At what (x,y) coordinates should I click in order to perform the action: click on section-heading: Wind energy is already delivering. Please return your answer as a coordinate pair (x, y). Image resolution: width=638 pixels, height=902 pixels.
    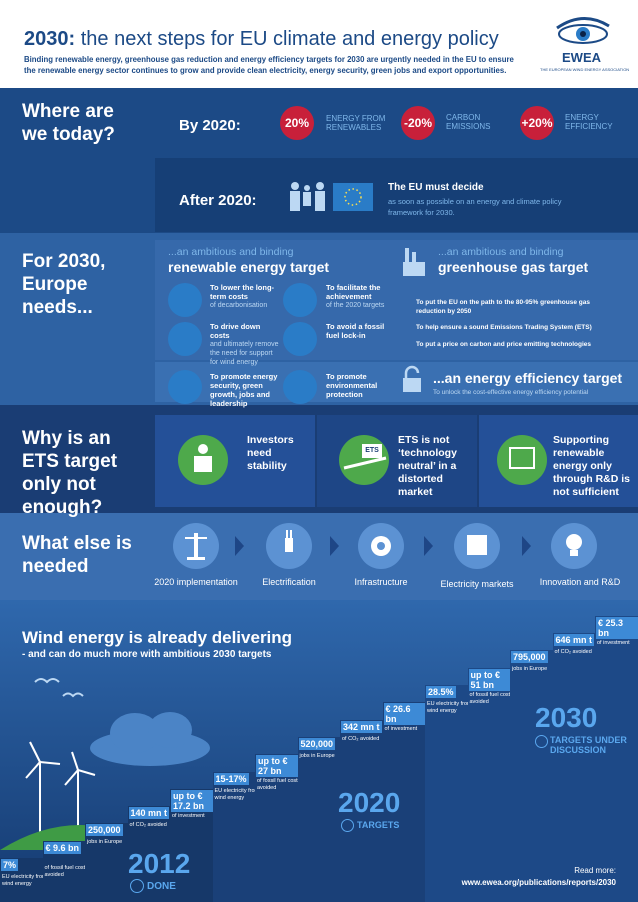
    Looking at the image, I should click on (157, 637).